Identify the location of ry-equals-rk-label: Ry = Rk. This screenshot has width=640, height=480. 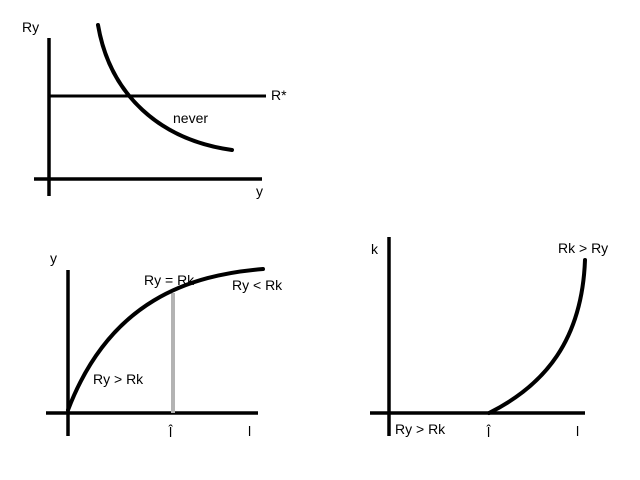
(169, 280).